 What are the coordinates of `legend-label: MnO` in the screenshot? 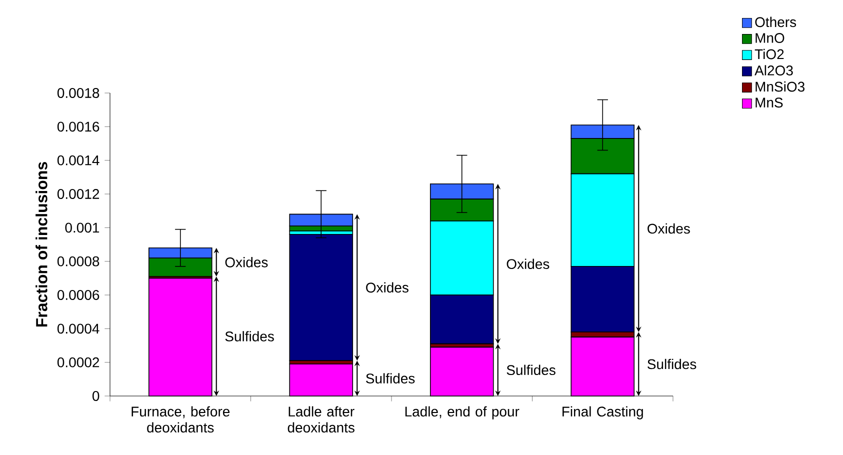 It's located at (770, 38).